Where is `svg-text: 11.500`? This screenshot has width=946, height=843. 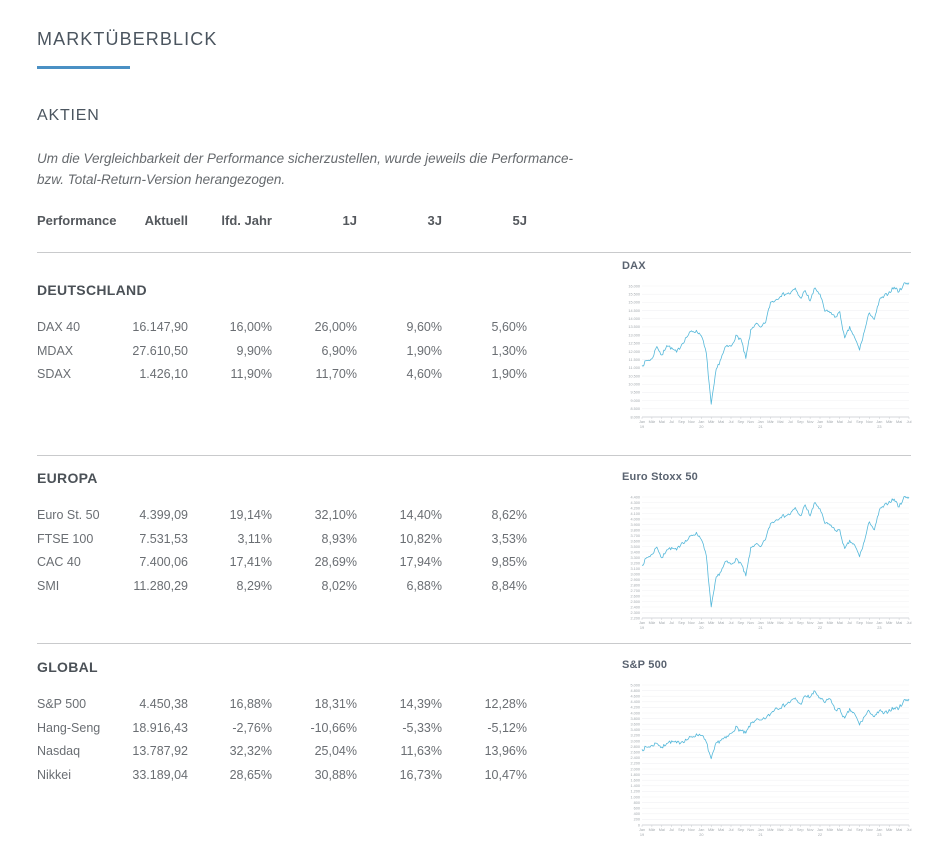 svg-text: 11.500 is located at coordinates (634, 360).